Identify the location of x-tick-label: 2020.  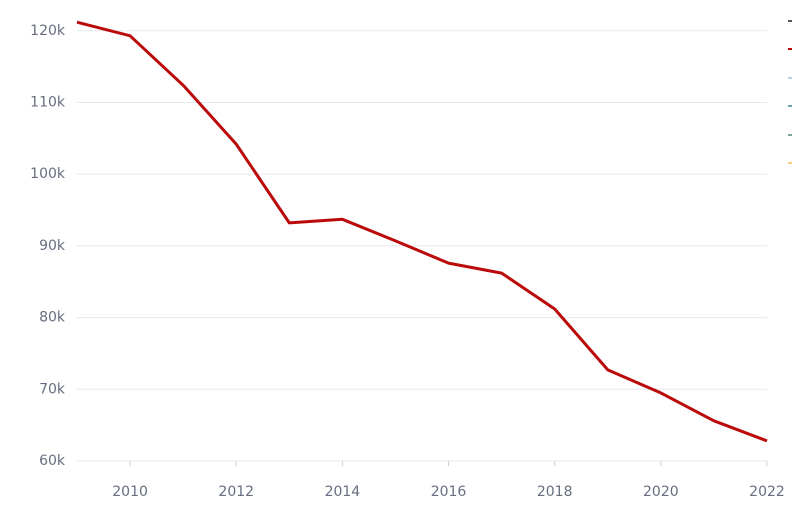
(661, 492).